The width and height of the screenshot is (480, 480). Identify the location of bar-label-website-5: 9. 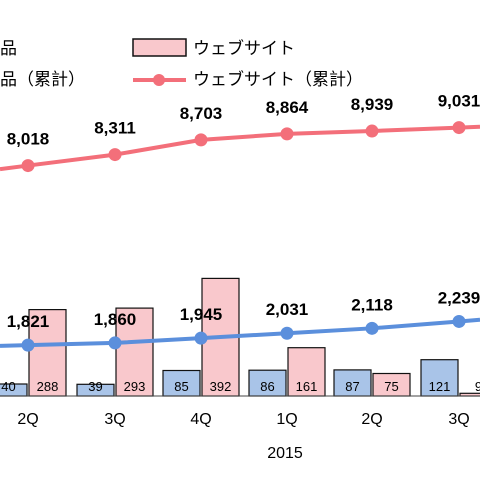
(477, 386).